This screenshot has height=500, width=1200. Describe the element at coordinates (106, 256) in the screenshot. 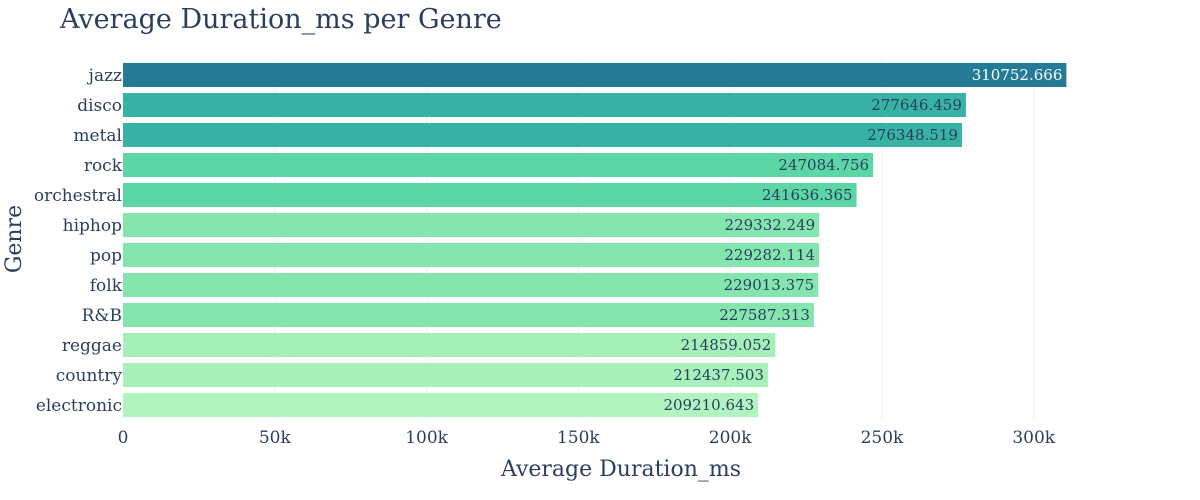

I see `y-tick-label: pop` at that location.